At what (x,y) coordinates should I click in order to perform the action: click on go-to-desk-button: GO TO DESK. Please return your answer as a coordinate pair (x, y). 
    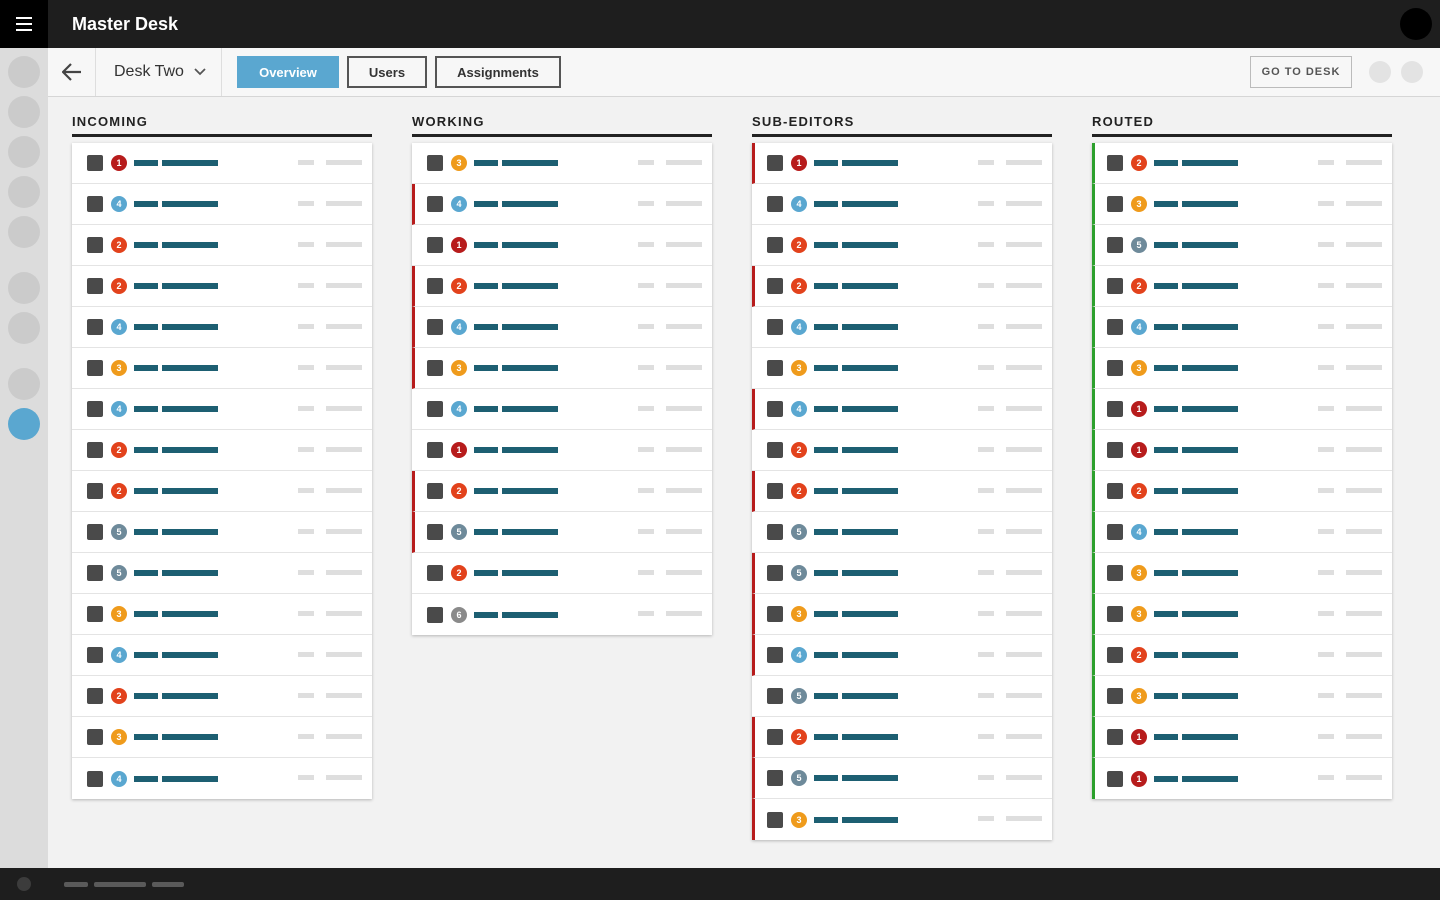
    Looking at the image, I should click on (1301, 72).